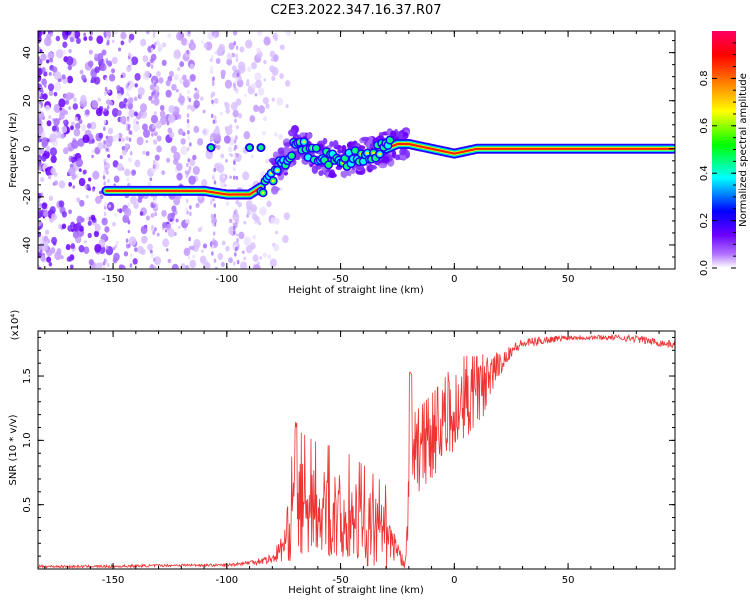 Image resolution: width=750 pixels, height=600 pixels. I want to click on spectrogram-ytick-label: -20, so click(27, 197).